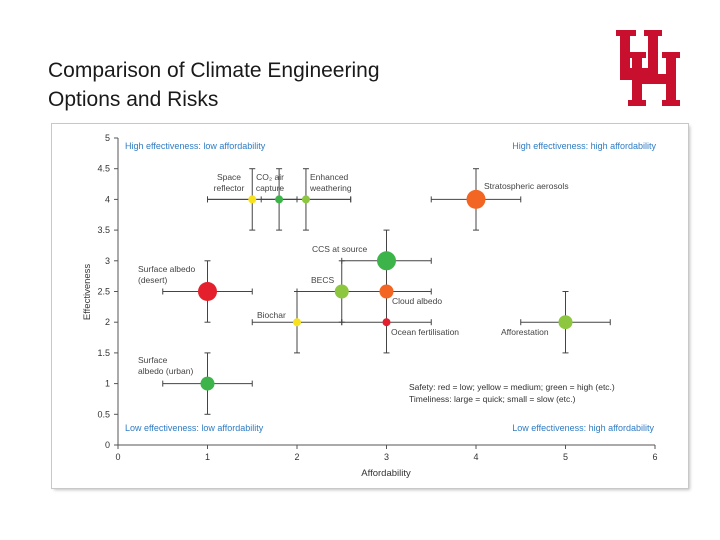 This screenshot has width=720, height=540. I want to click on slide-title-line-1: Comparison of Climate Engineering, so click(214, 70).